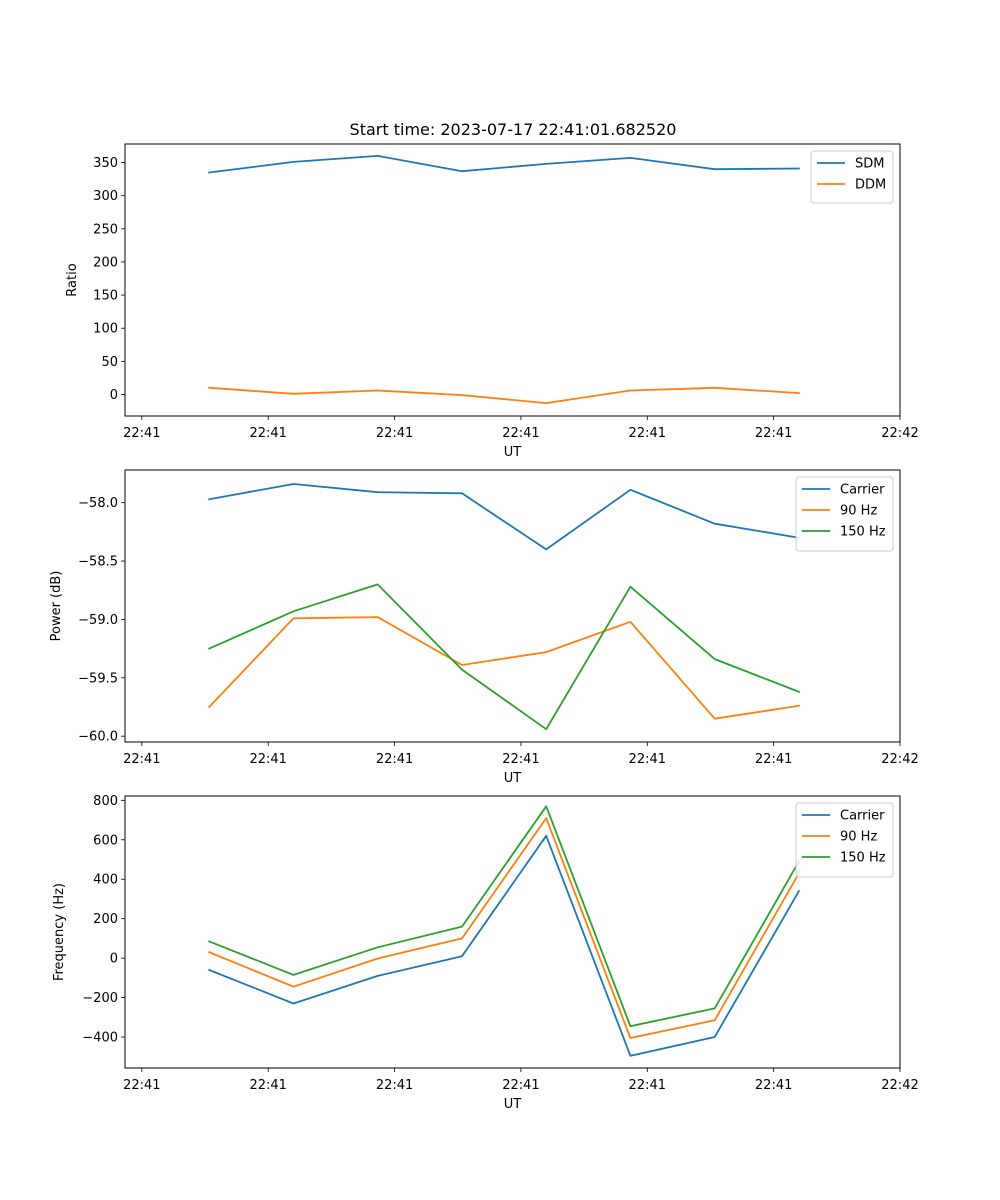 This screenshot has width=1000, height=1200. Describe the element at coordinates (105, 801) in the screenshot. I see `y-tick-label: 800` at that location.